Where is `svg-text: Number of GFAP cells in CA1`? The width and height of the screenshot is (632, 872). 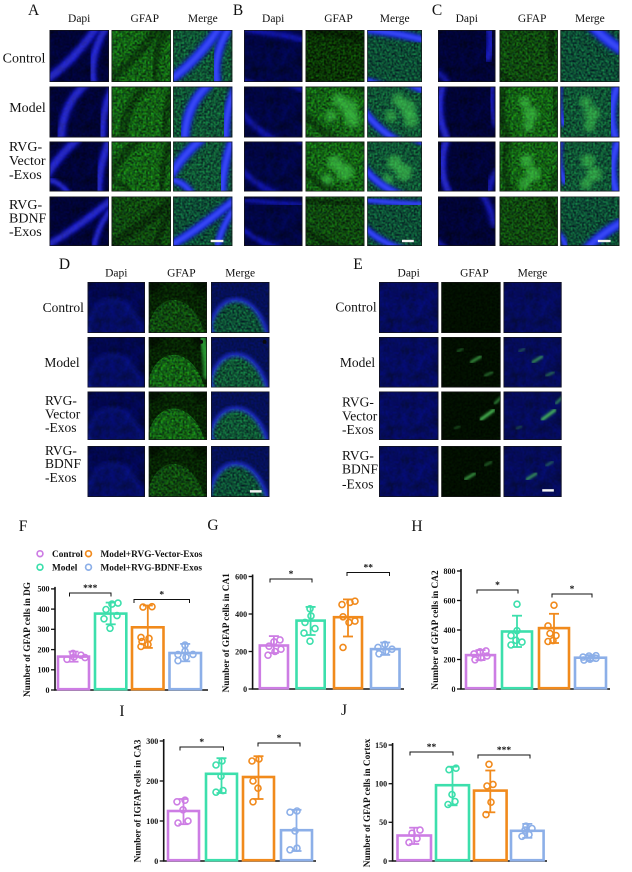
svg-text: Number of GFAP cells in CA1 is located at coordinates (227, 633).